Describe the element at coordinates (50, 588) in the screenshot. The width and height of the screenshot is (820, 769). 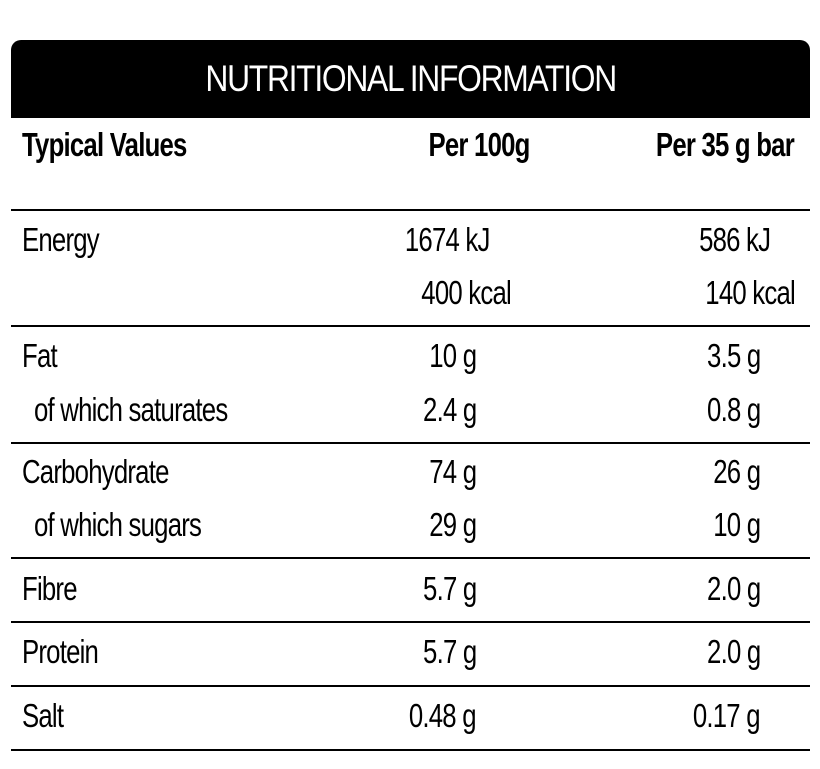
I see `row-label-fibre: Fibre` at that location.